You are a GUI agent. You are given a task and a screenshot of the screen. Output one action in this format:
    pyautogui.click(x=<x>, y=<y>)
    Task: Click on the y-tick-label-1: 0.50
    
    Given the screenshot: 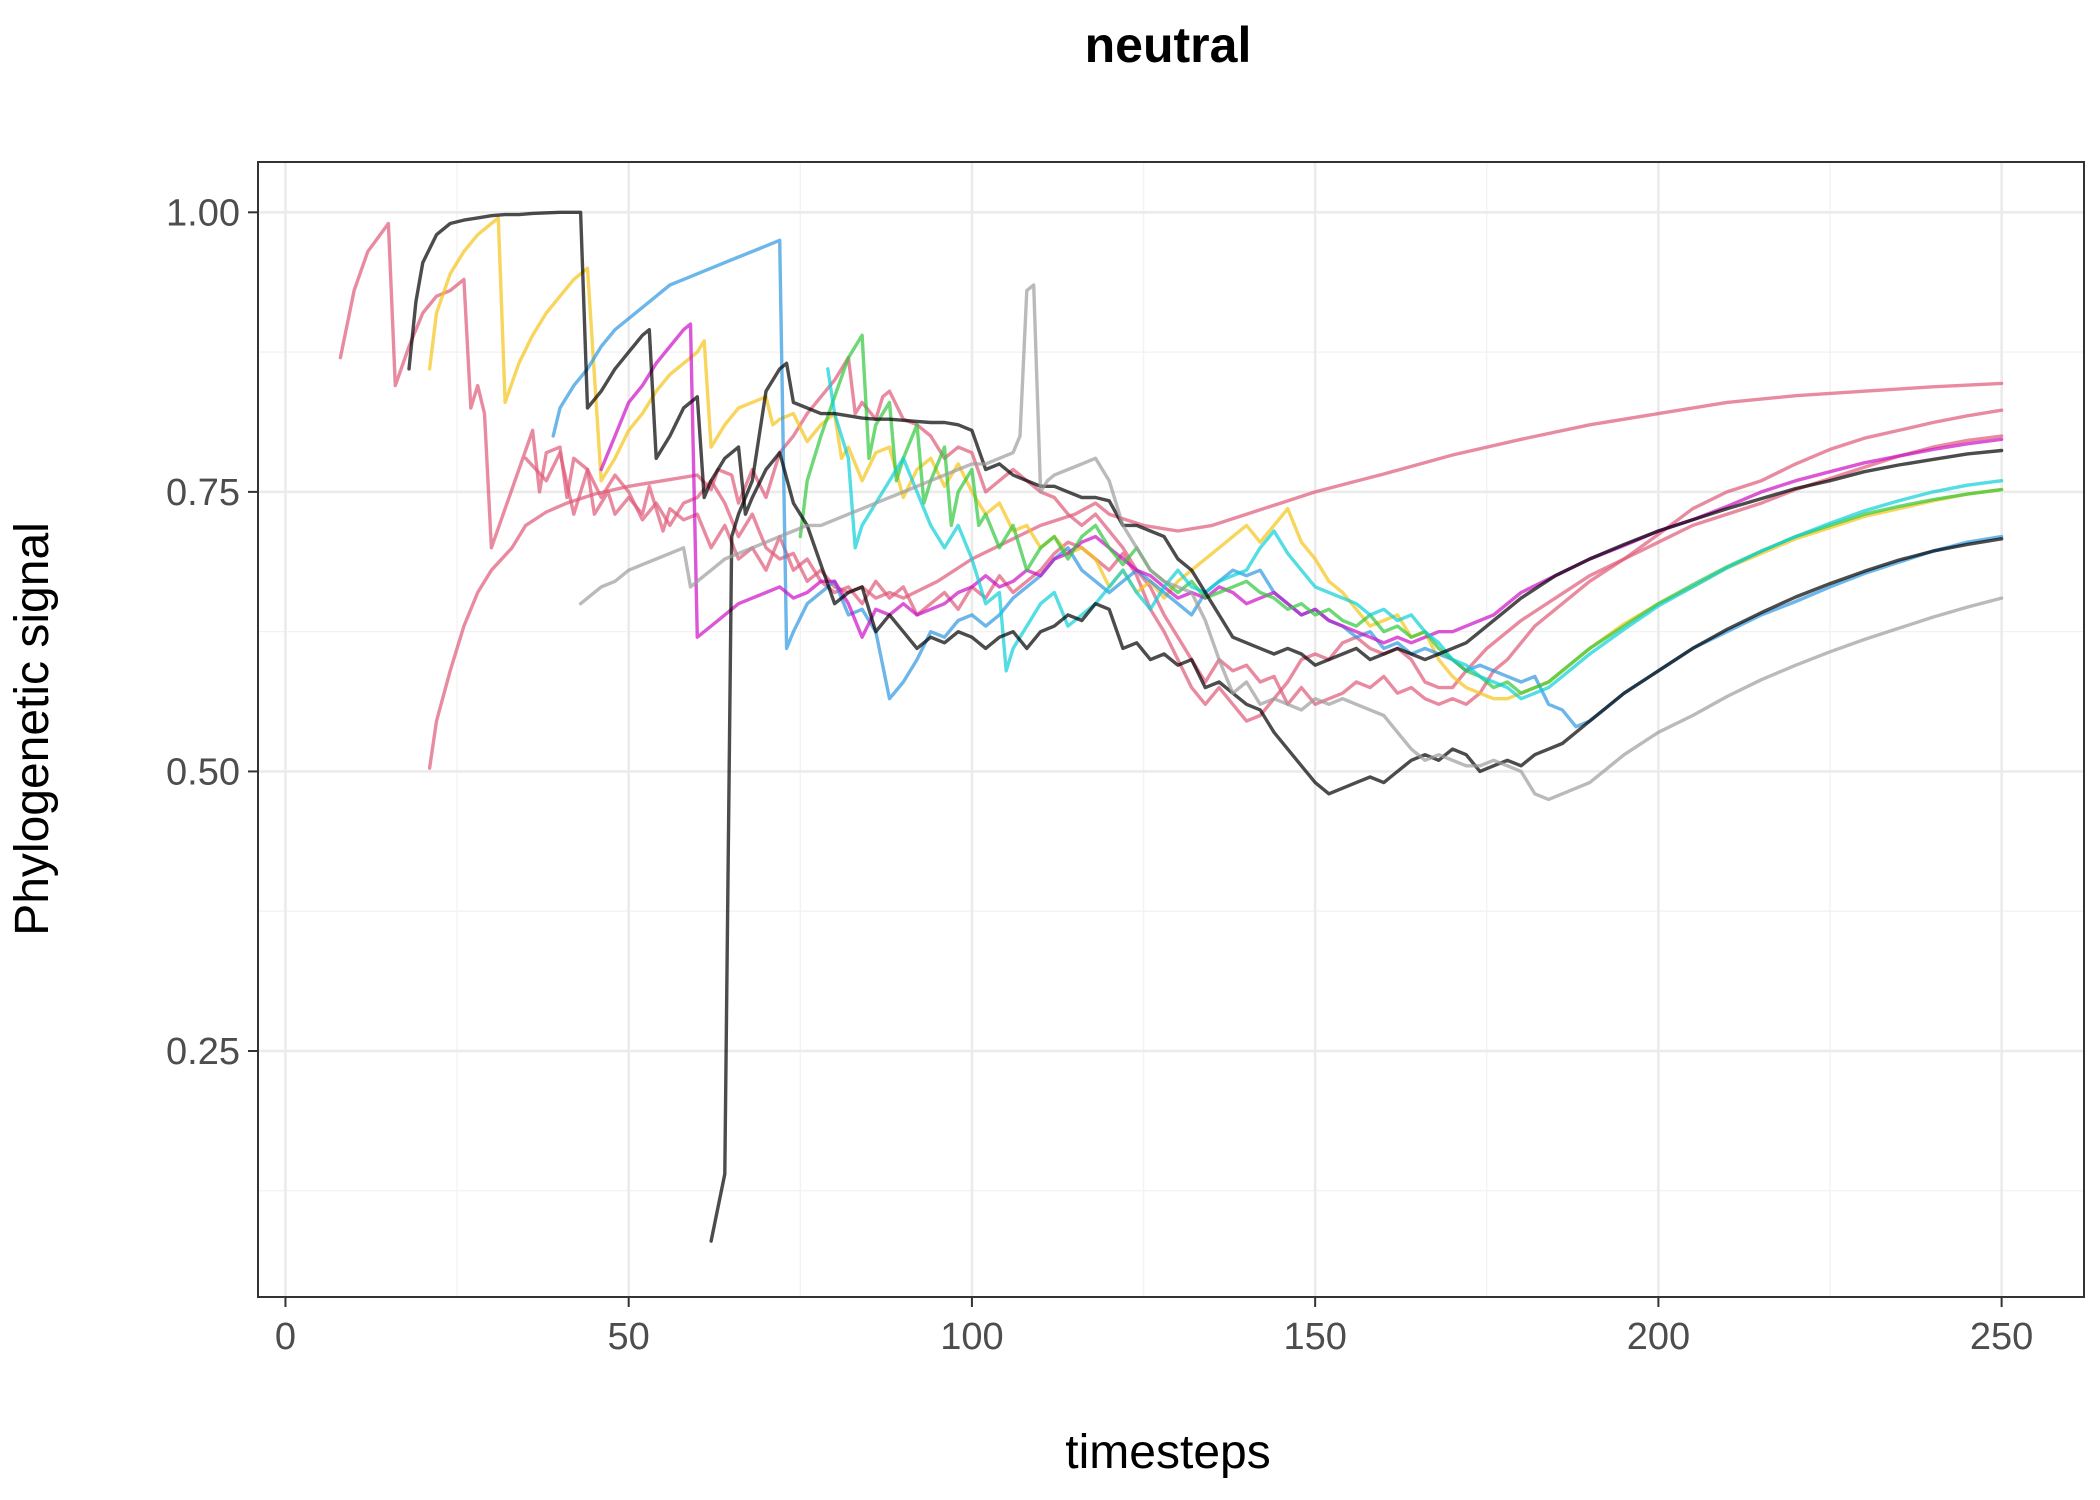 What is the action you would take?
    pyautogui.click(x=203, y=772)
    